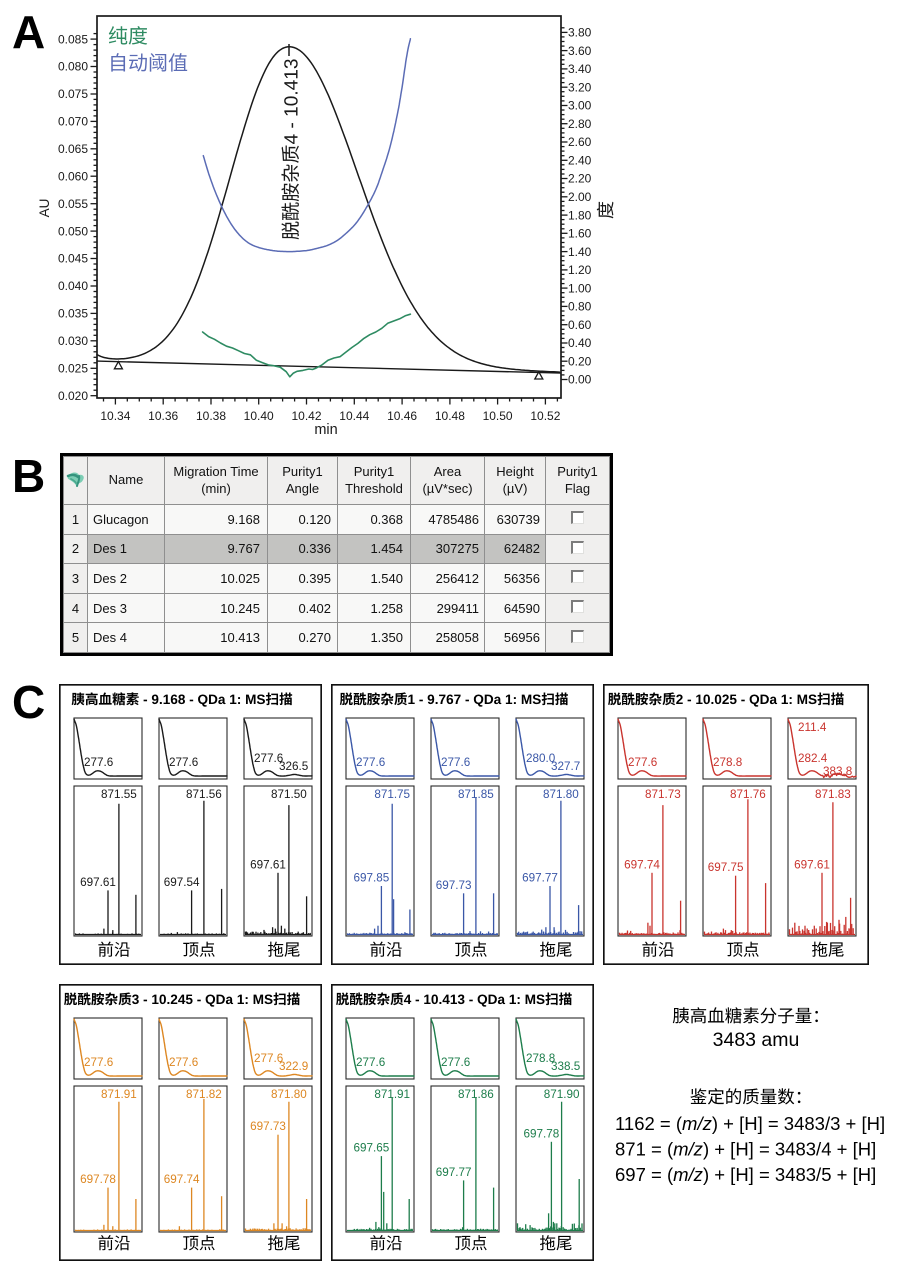 This screenshot has width=906, height=1280. Describe the element at coordinates (73, 231) in the screenshot. I see `svg-text: 0.050` at that location.